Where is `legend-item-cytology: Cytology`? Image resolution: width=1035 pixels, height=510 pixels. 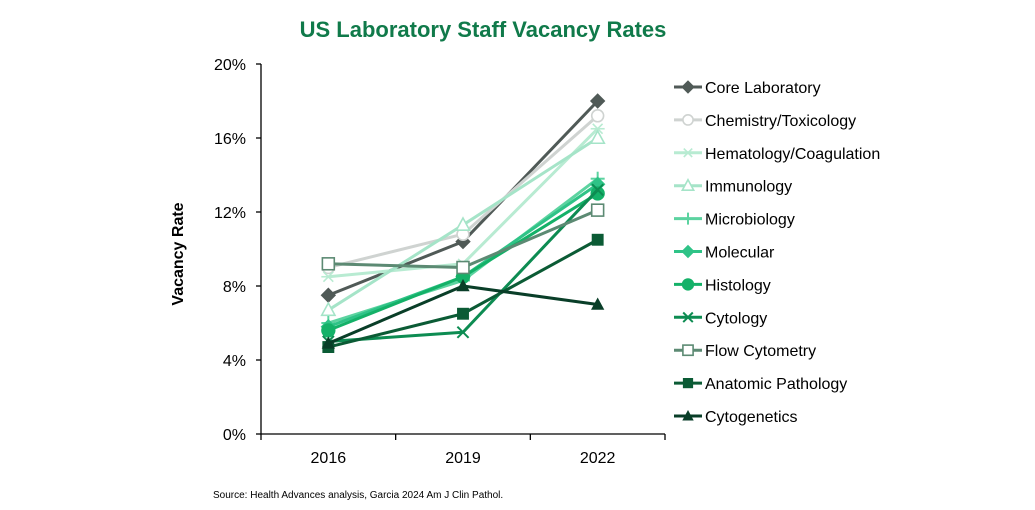
legend-item-cytology: Cytology is located at coordinates (720, 318).